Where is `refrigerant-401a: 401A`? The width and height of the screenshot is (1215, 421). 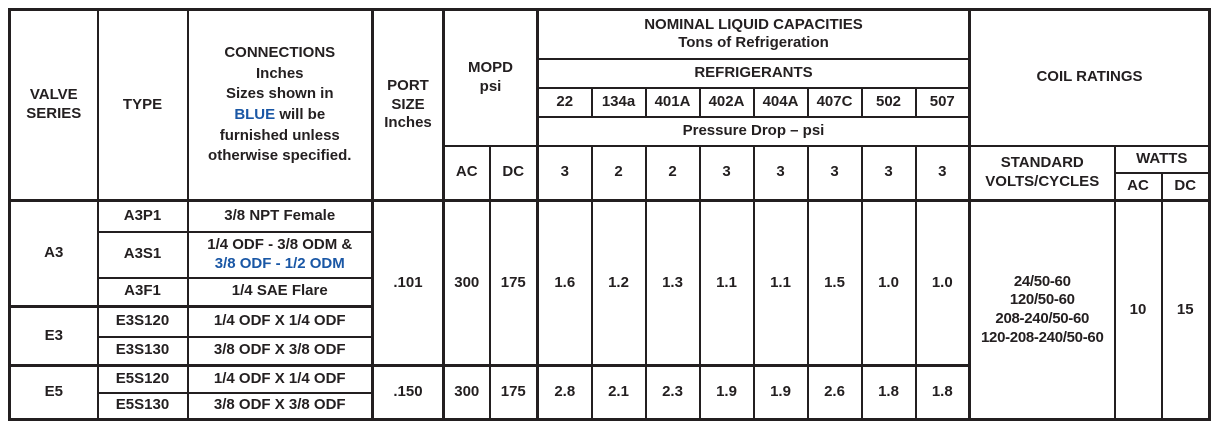
refrigerant-401a: 401A is located at coordinates (672, 102).